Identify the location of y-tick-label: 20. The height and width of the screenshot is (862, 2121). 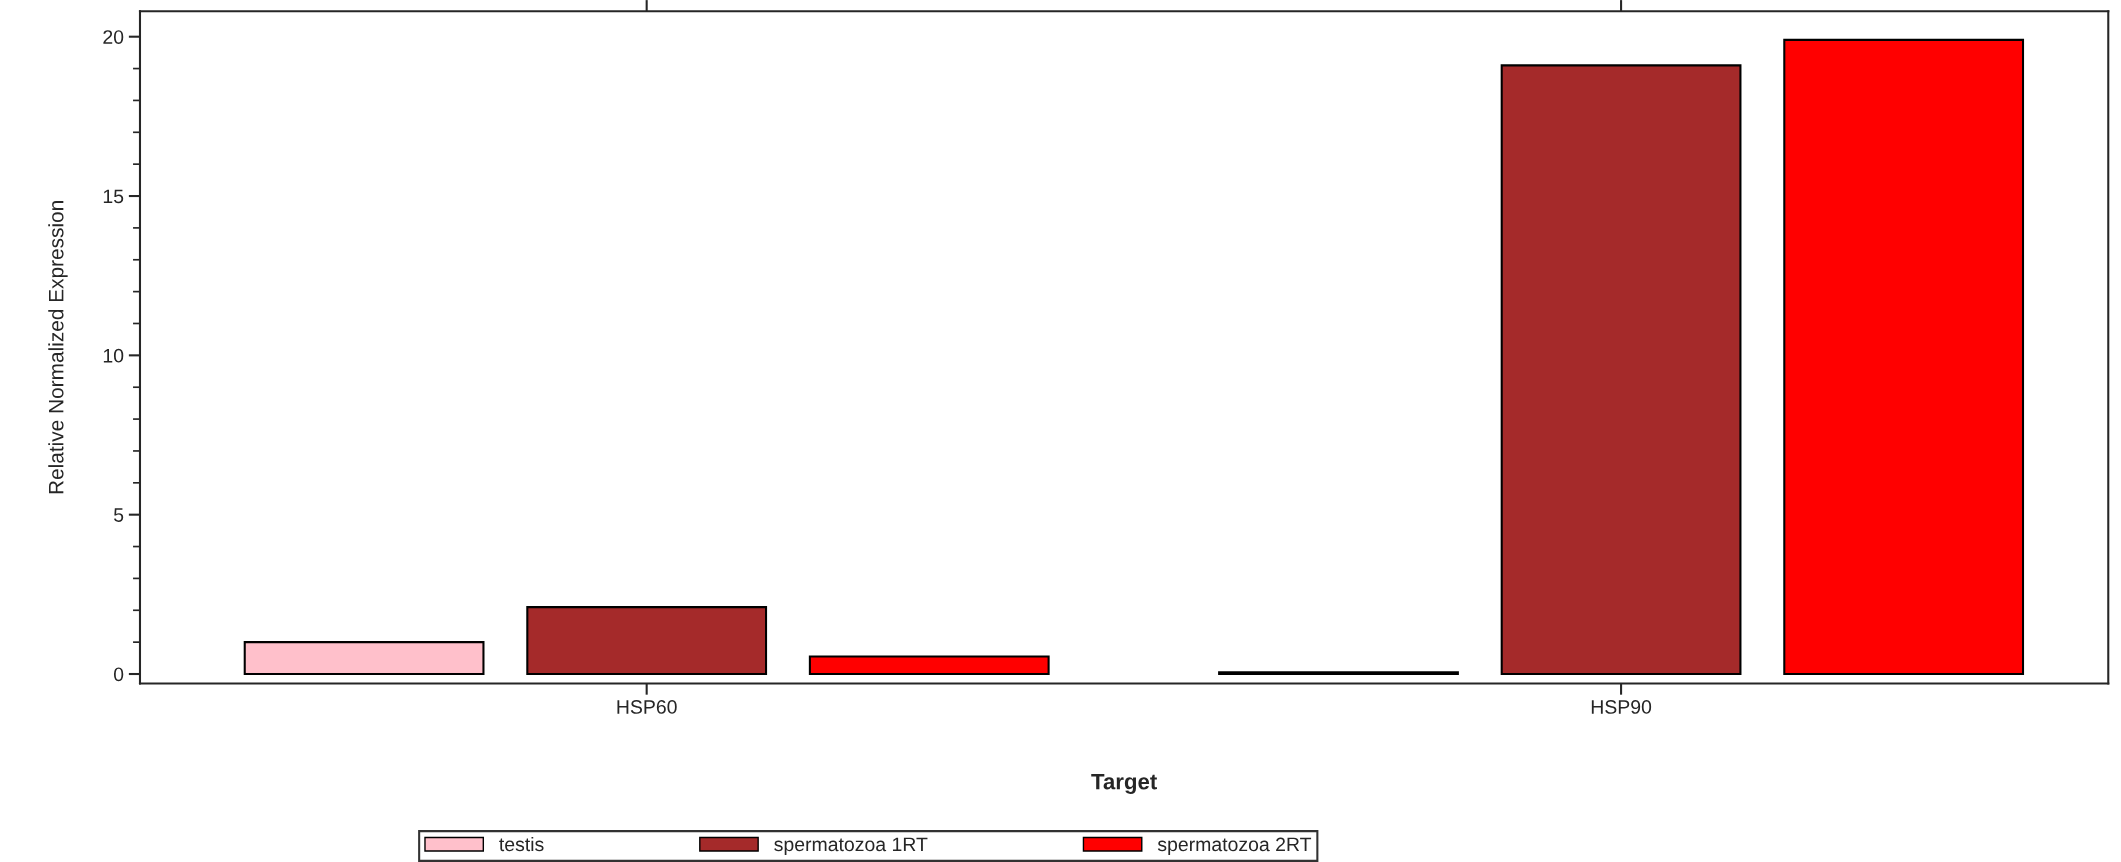
(113, 37).